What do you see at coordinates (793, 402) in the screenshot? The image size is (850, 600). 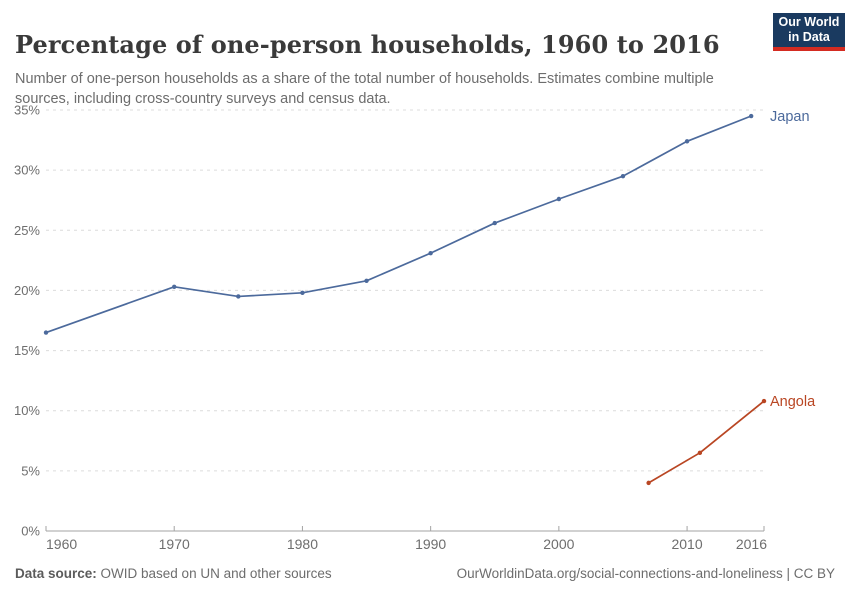 I see `series-label-angola: Angola` at bounding box center [793, 402].